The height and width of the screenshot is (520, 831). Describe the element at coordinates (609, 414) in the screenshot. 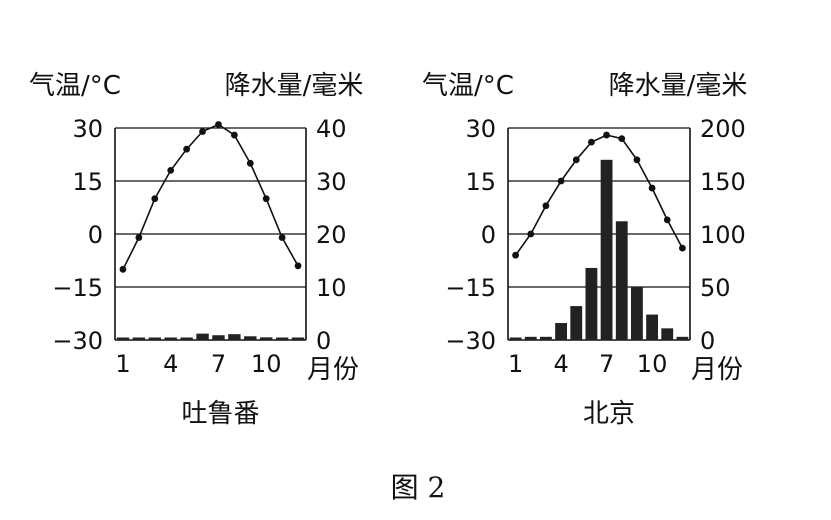

I see `station-name: 北京` at that location.